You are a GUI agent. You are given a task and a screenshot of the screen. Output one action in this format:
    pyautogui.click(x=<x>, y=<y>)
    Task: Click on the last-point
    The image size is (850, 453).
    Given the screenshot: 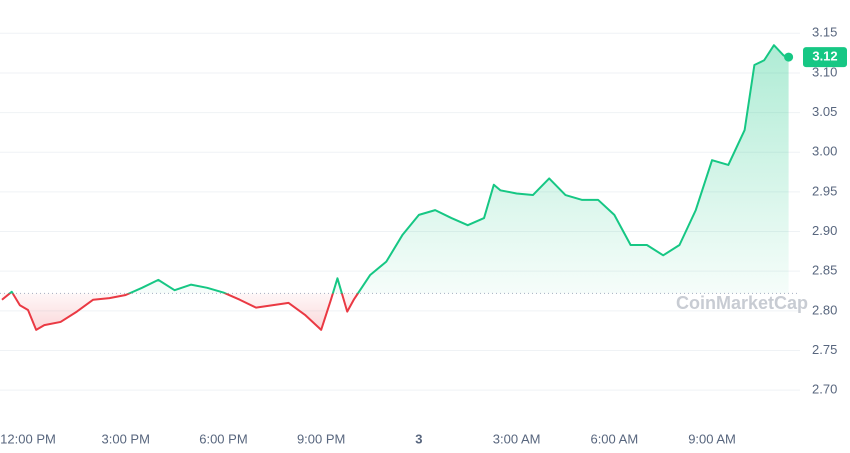 What is the action you would take?
    pyautogui.click(x=789, y=57)
    